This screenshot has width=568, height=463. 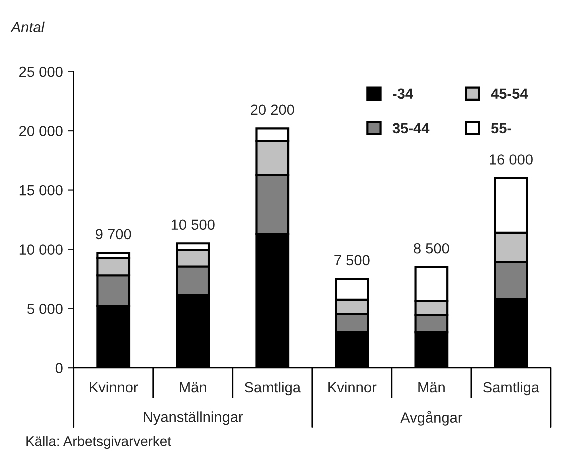 I want to click on total-label: 8 500, so click(x=432, y=248).